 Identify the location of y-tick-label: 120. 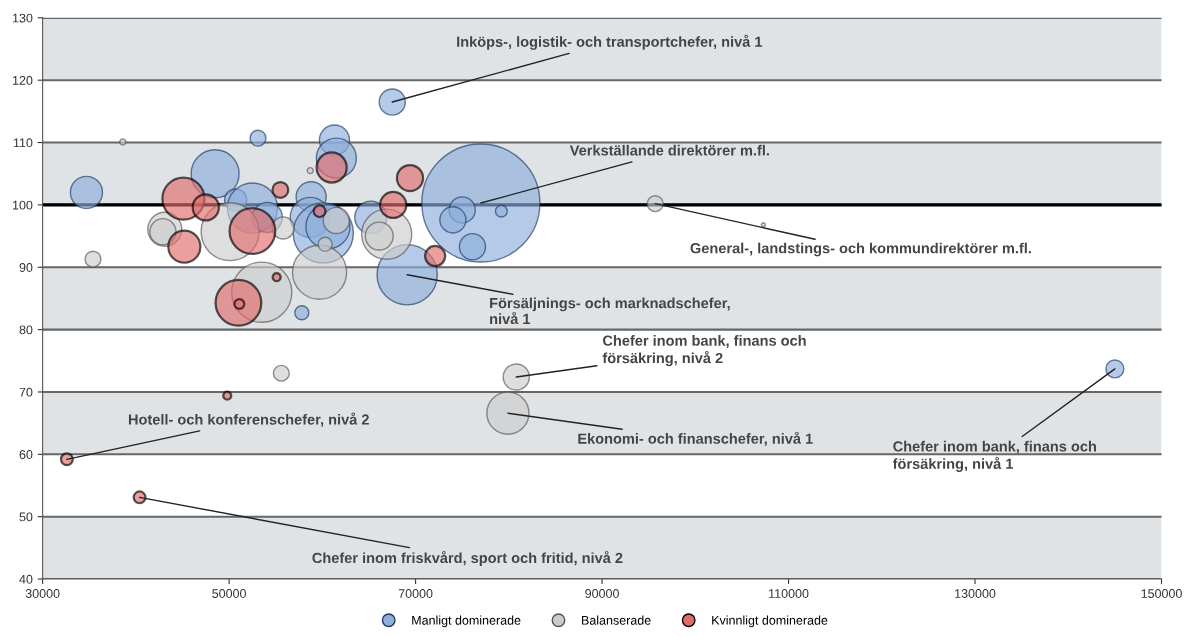
(23, 80).